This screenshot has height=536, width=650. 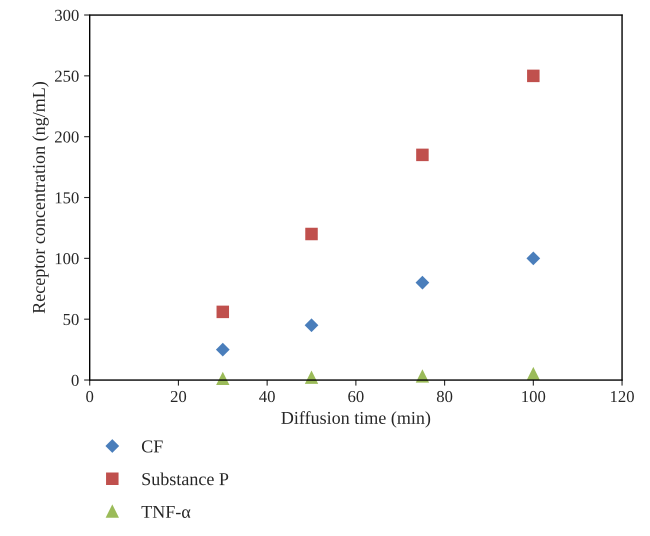 What do you see at coordinates (67, 76) in the screenshot?
I see `y-tick-label: 250` at bounding box center [67, 76].